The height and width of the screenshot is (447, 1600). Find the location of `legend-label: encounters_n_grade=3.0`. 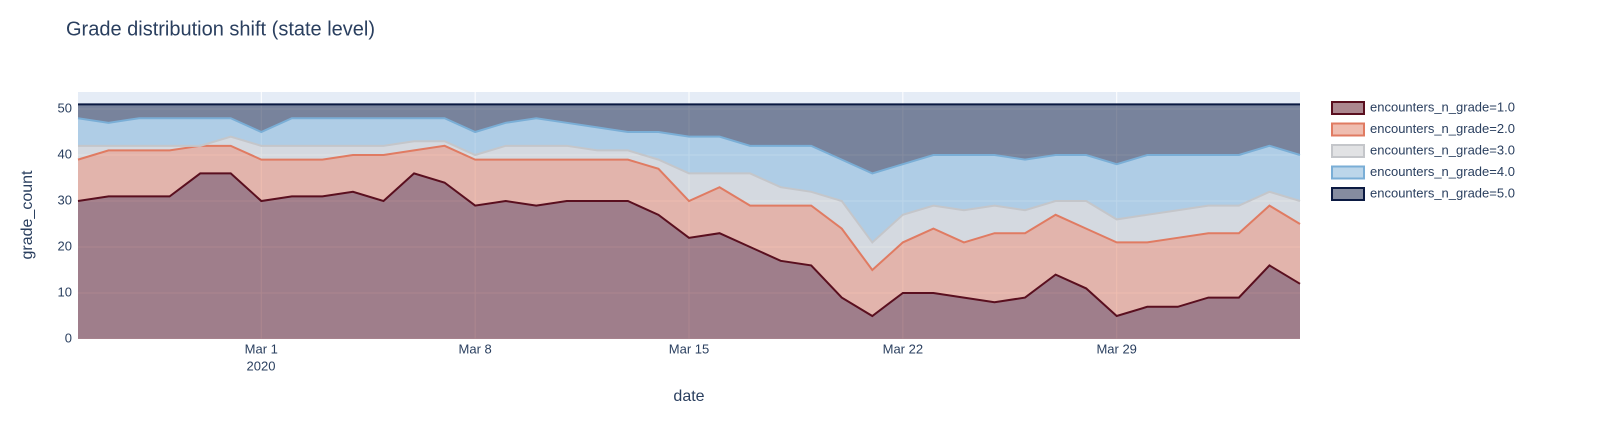

legend-label: encounters_n_grade=3.0 is located at coordinates (1442, 149).